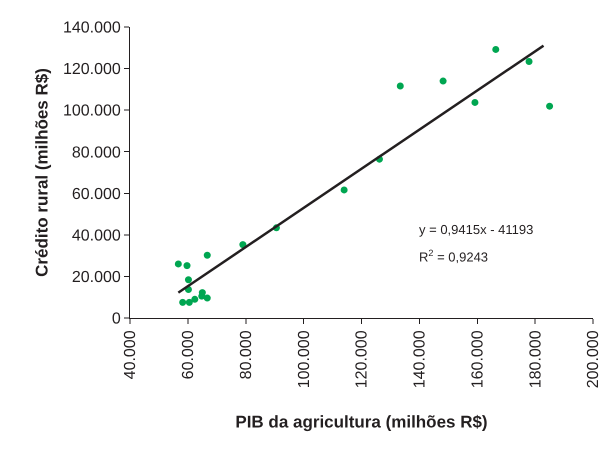  Describe the element at coordinates (116, 319) in the screenshot. I see `y-tick-label: 0` at that location.